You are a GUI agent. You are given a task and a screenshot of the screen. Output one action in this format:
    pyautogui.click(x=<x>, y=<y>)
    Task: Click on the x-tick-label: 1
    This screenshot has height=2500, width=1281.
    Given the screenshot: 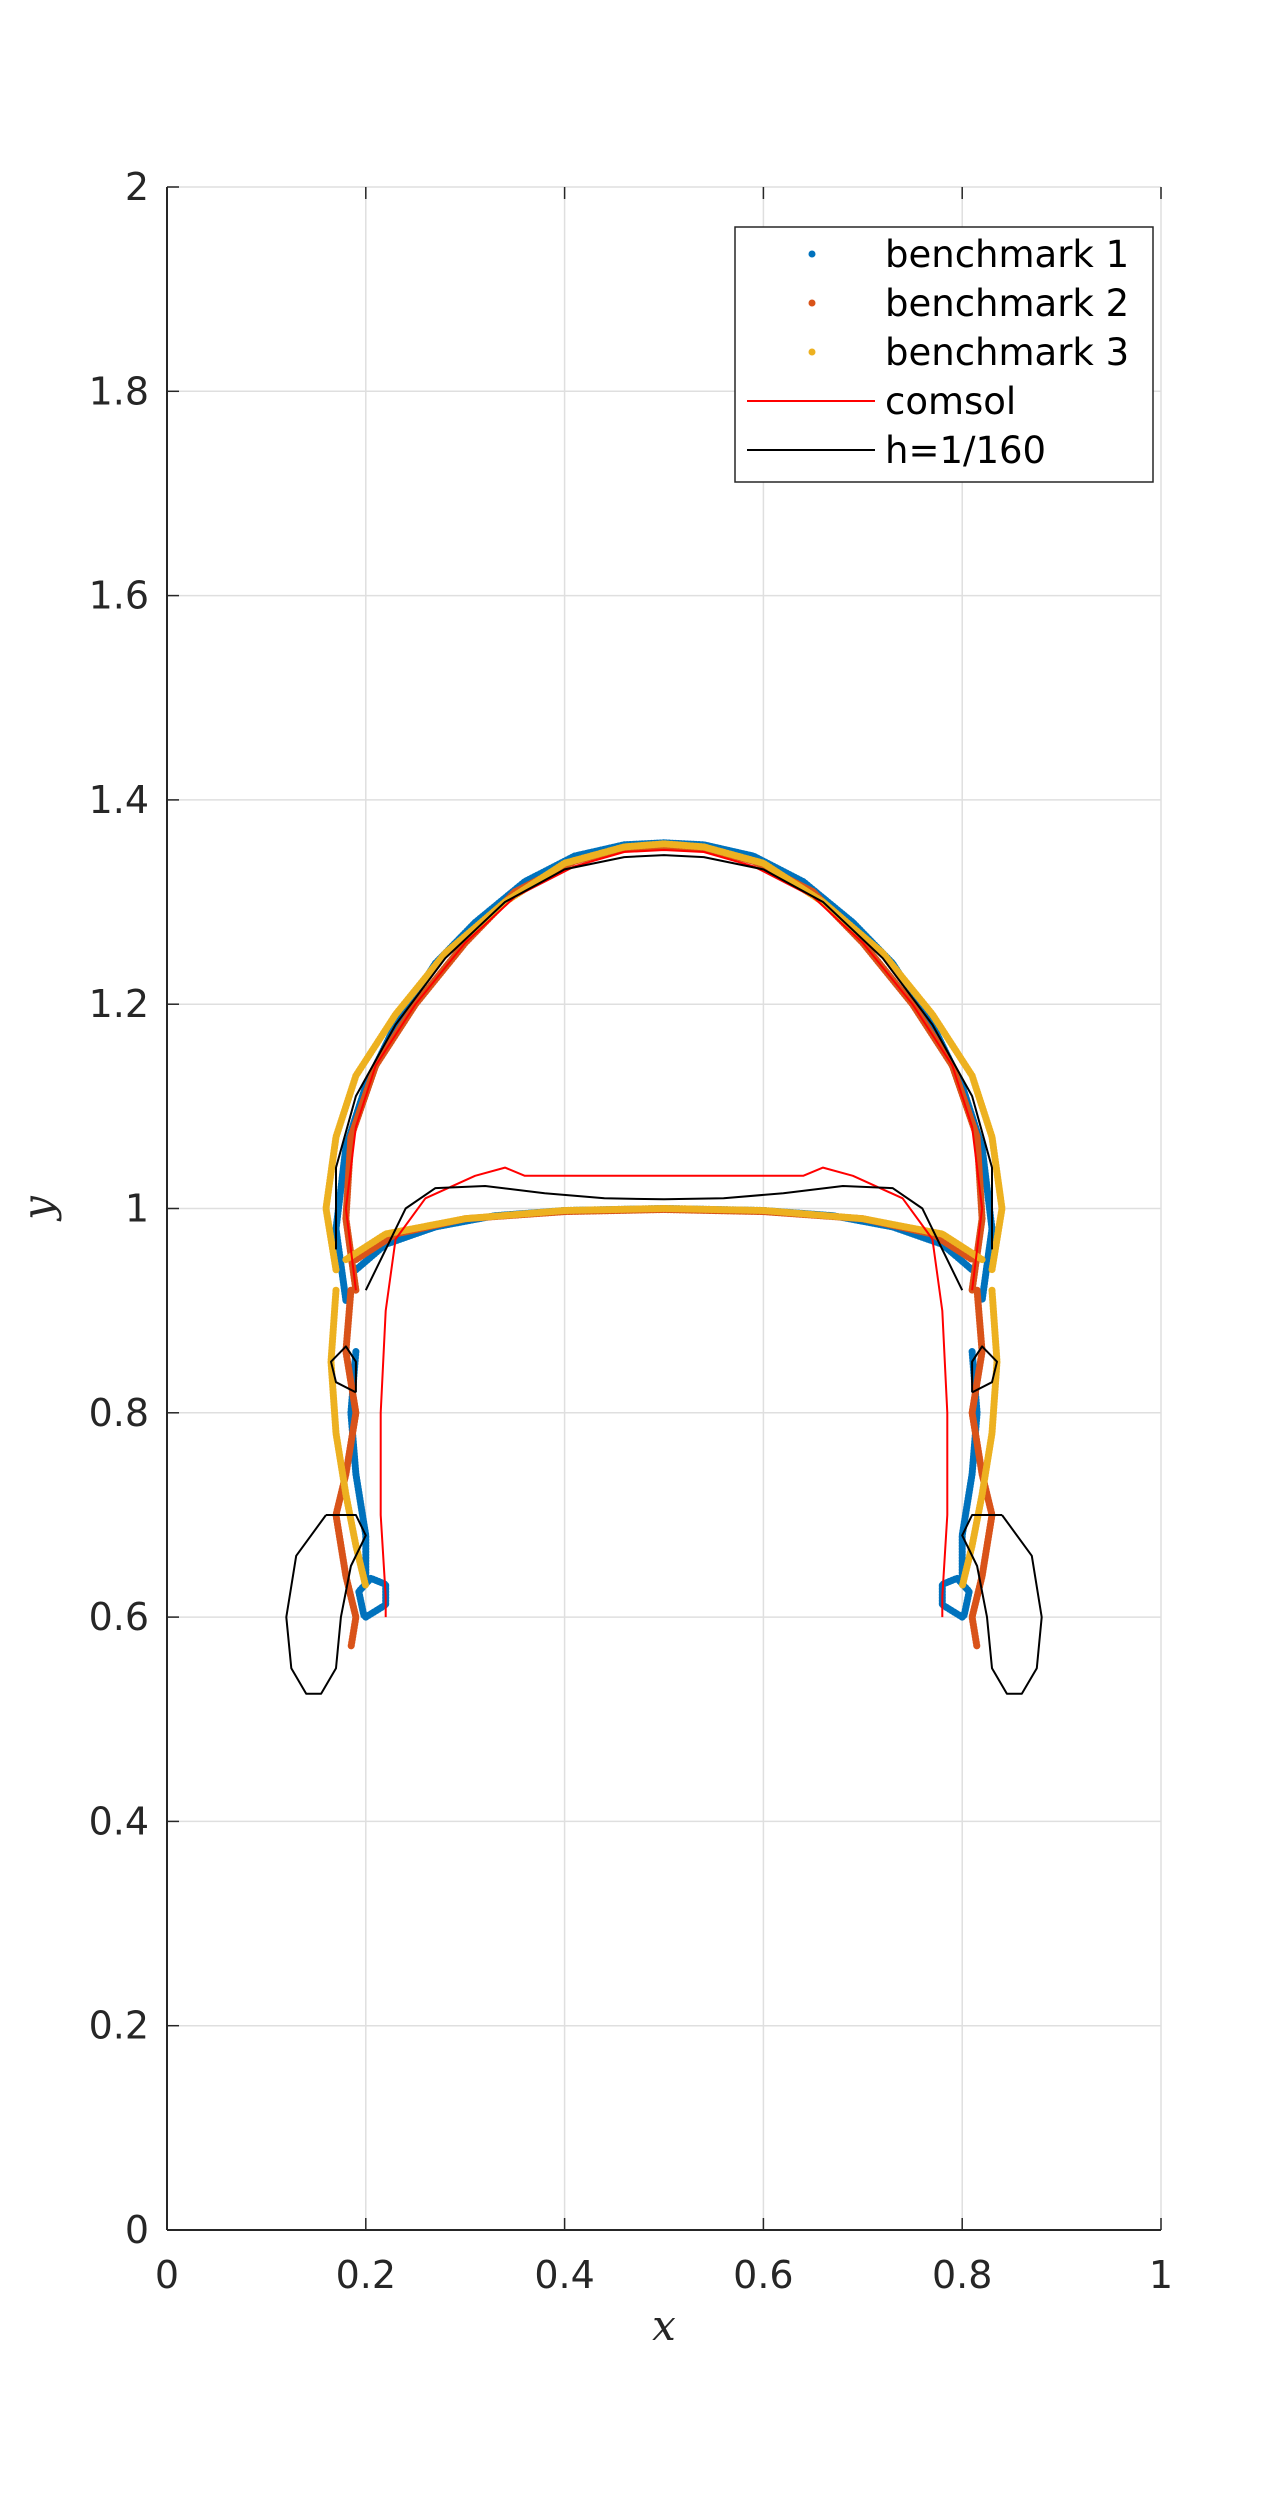 What is the action you would take?
    pyautogui.click(x=1161, y=2275)
    